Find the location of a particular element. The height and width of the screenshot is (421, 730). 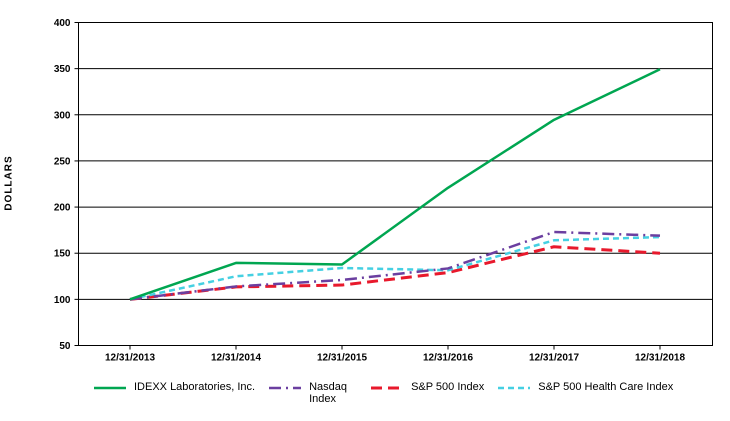

y-axis-title: DOLLARS is located at coordinates (9, 183).